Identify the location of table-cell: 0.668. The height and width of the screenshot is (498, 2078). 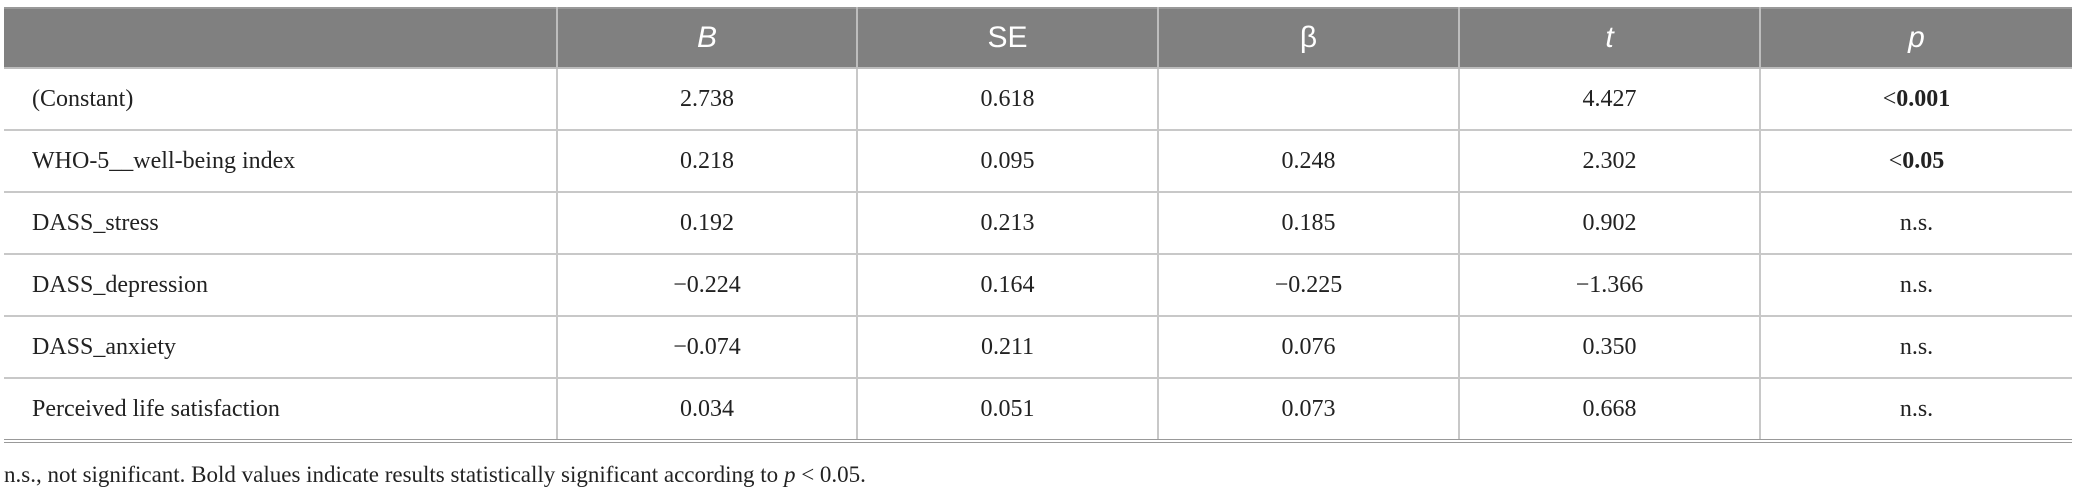
(1609, 409).